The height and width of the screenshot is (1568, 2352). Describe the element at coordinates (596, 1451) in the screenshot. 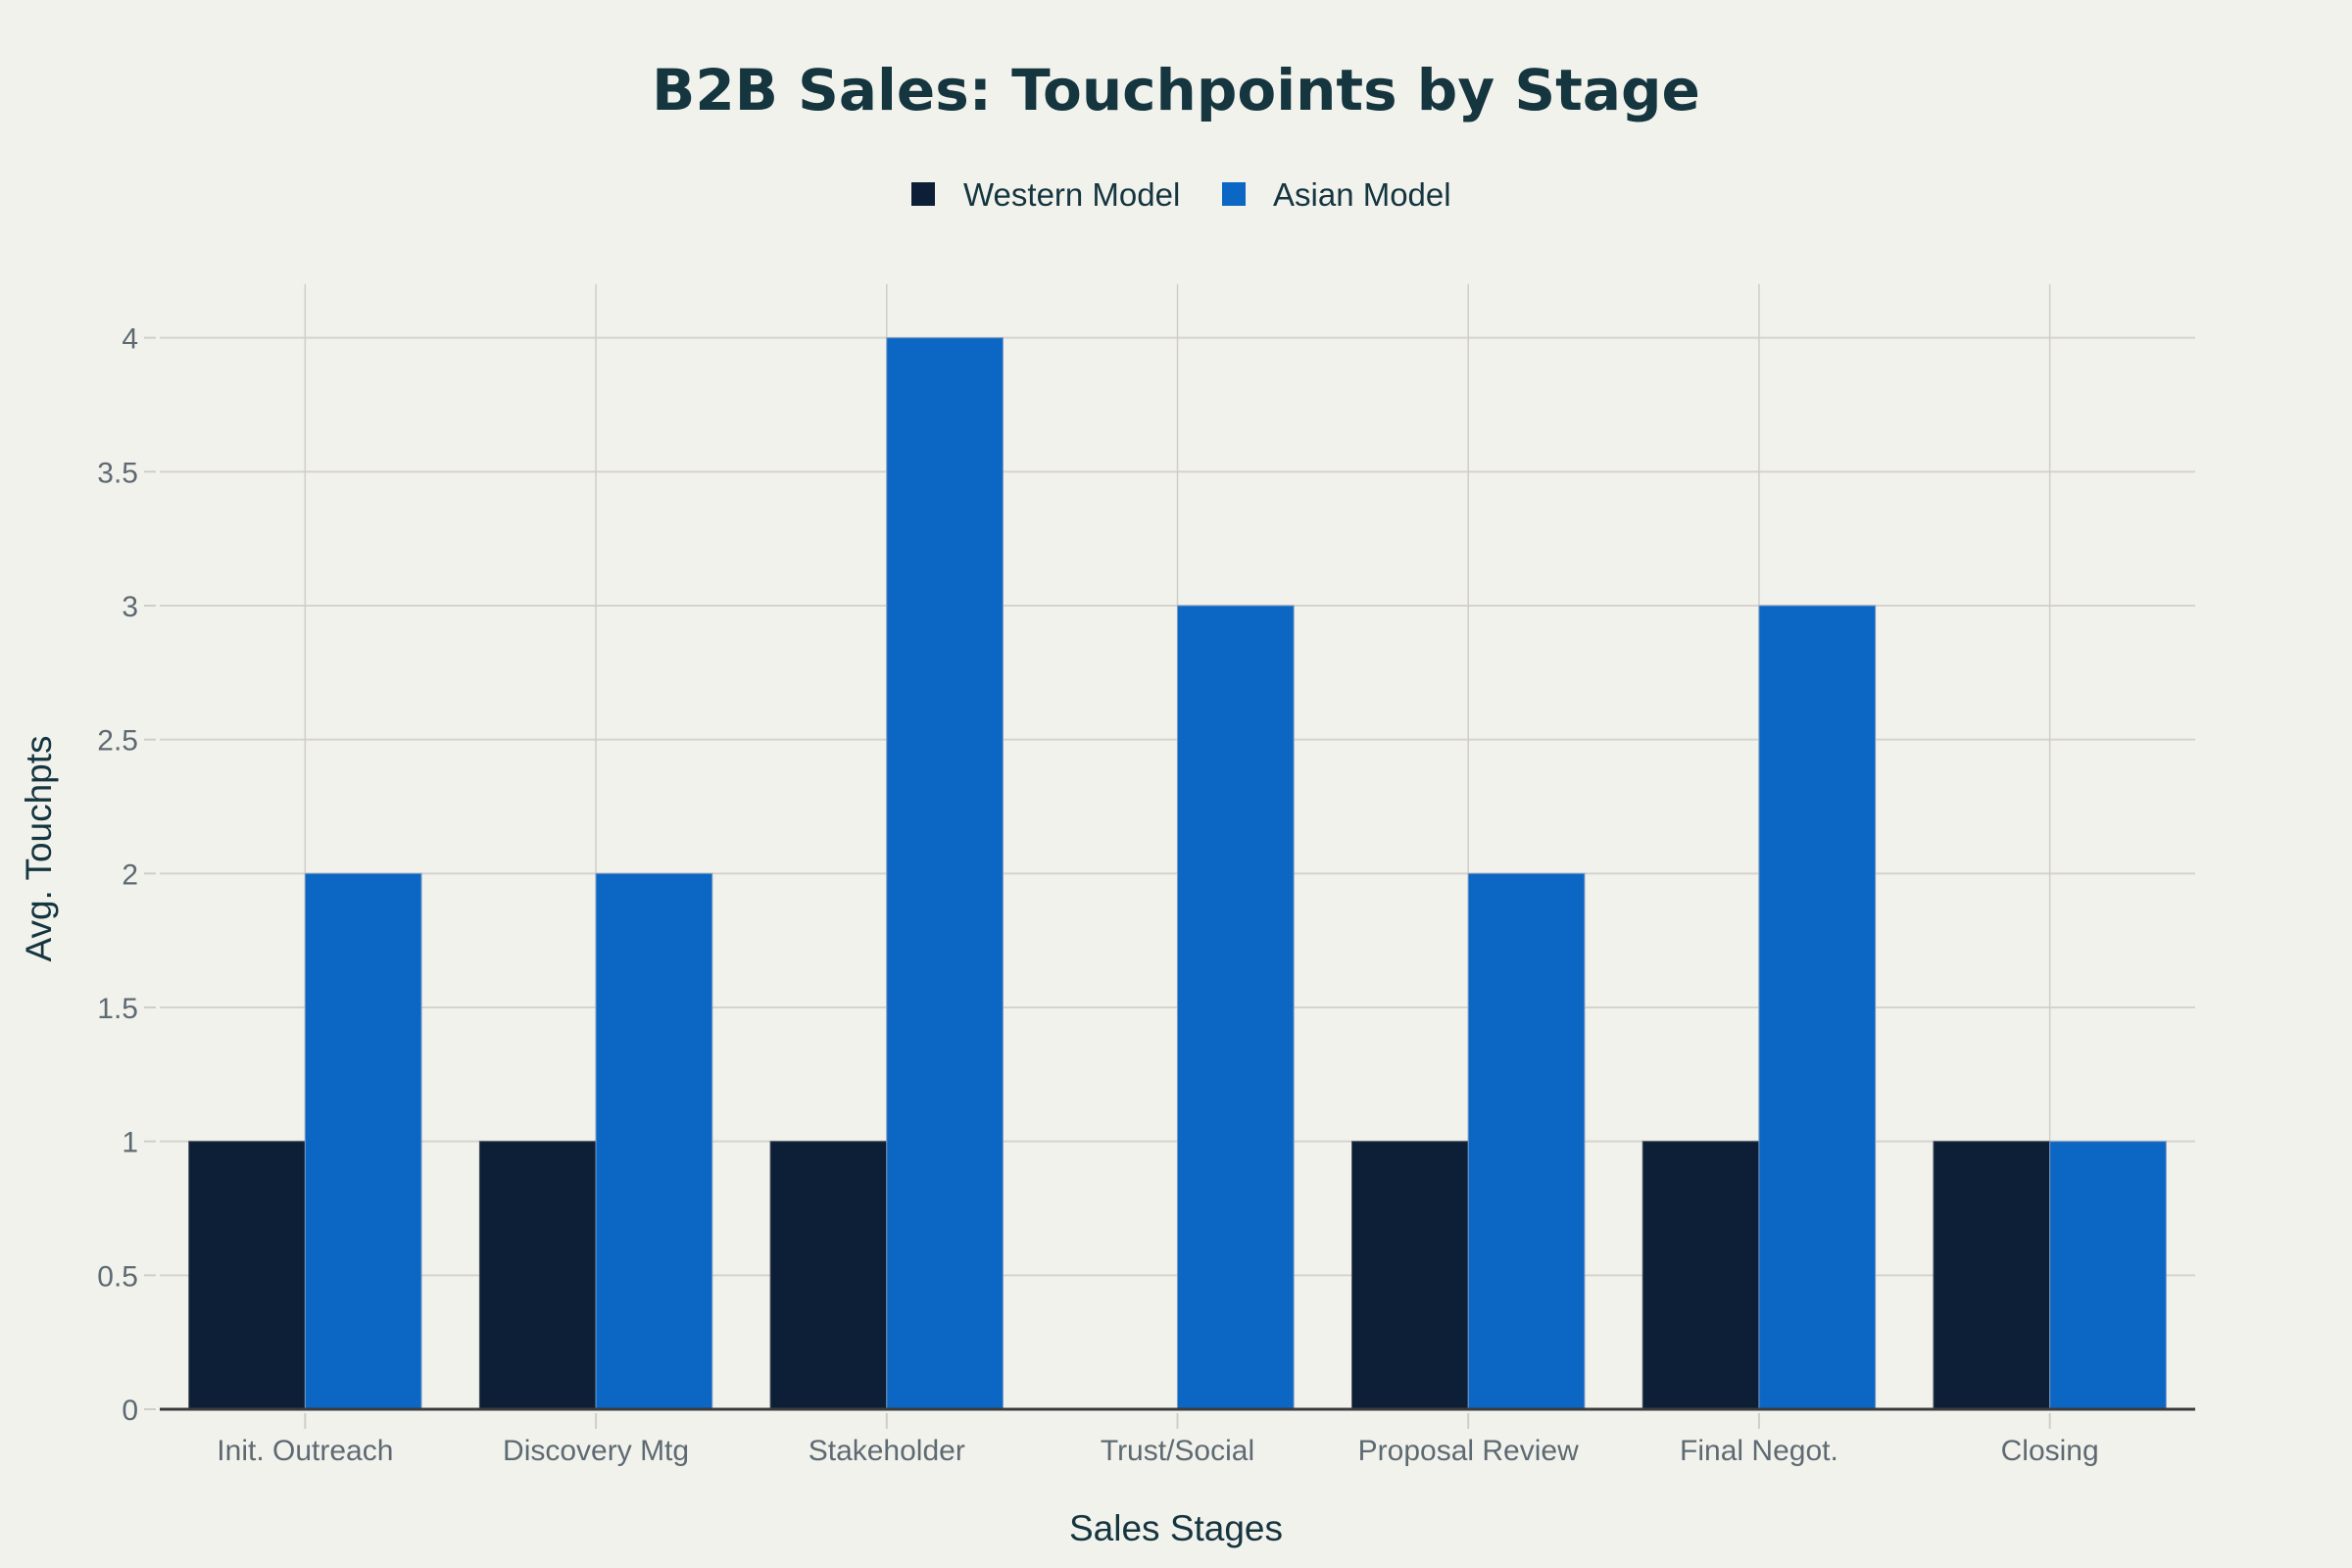

I see `x-tick-label: Discovery Mtg` at that location.